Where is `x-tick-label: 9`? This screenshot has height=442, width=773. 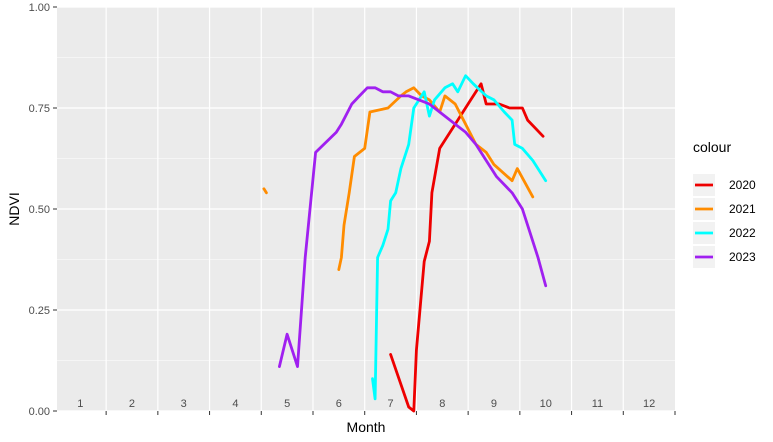
x-tick-label: 9 is located at coordinates (494, 404).